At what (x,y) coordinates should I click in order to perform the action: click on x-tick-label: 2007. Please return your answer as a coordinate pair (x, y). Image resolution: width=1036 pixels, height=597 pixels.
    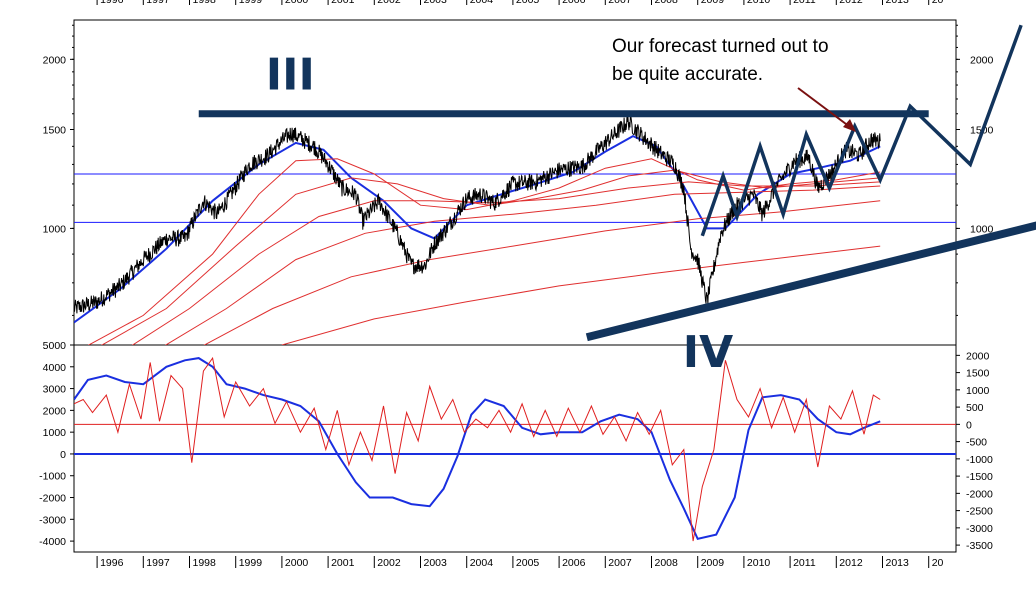
    Looking at the image, I should click on (620, 563).